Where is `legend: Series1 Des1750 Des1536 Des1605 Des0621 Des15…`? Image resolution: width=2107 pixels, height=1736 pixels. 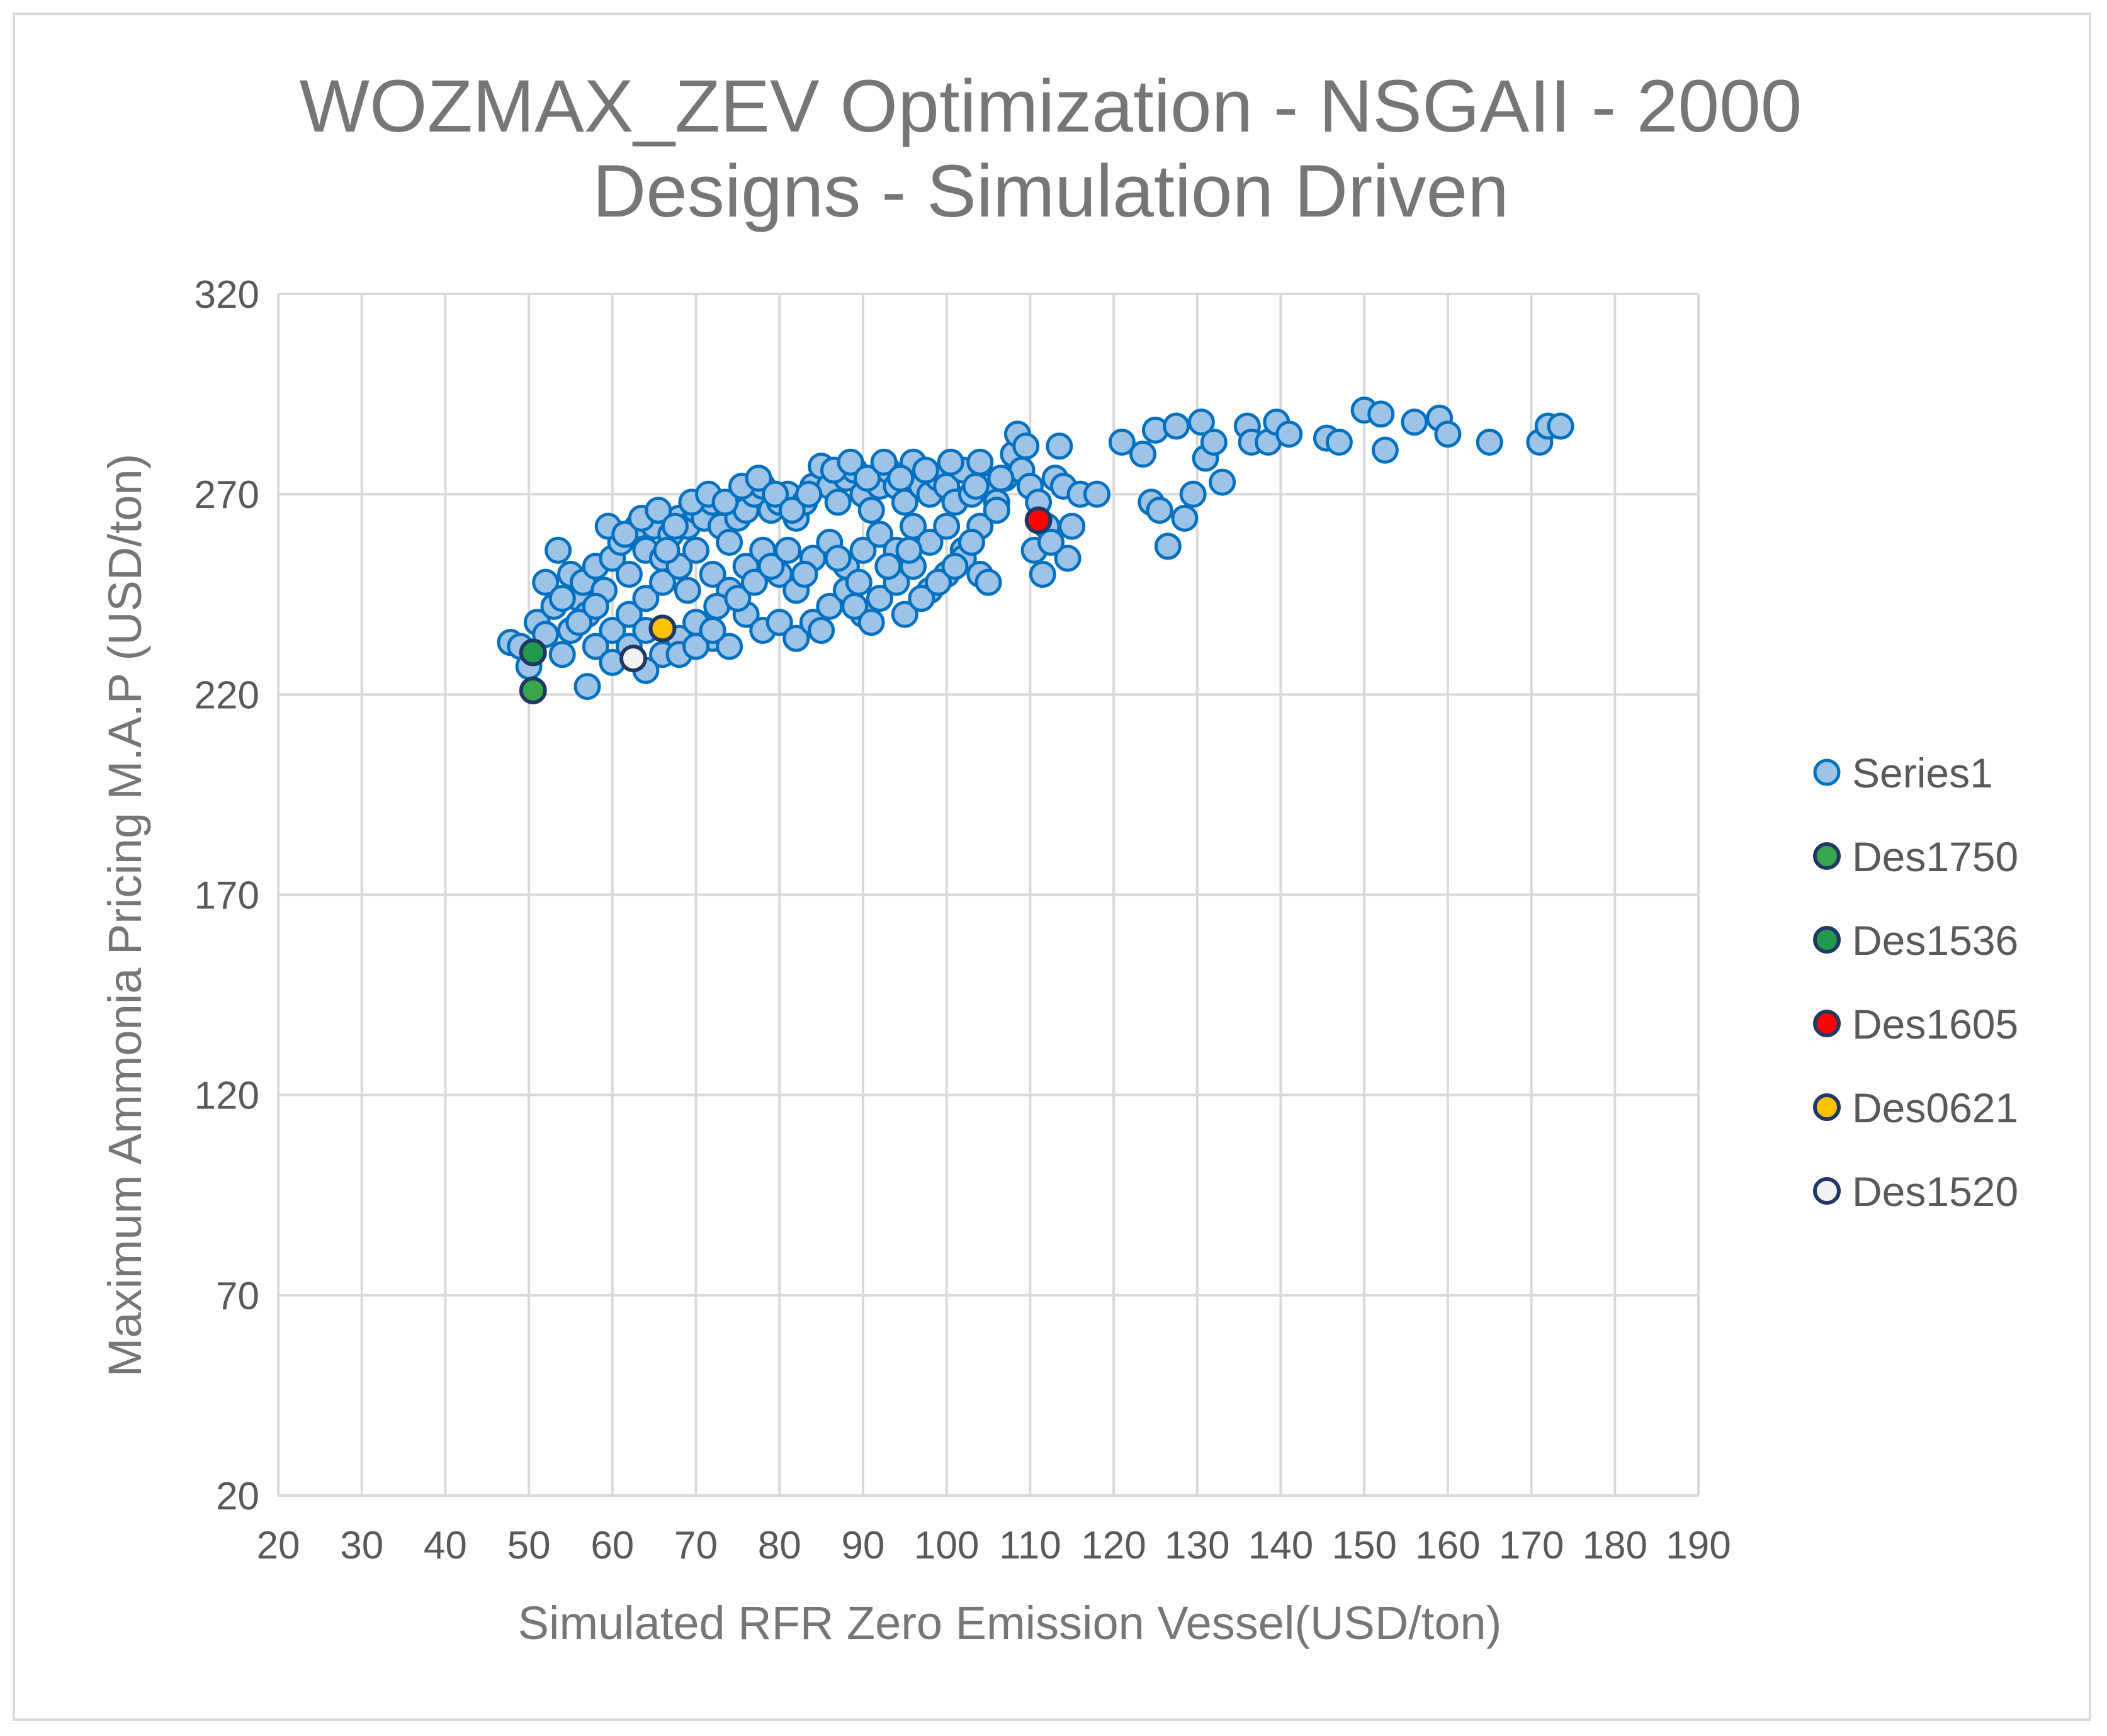
legend: Series1 Des1750 Des1536 Des1605 Des0621 Des15… is located at coordinates (1916, 982).